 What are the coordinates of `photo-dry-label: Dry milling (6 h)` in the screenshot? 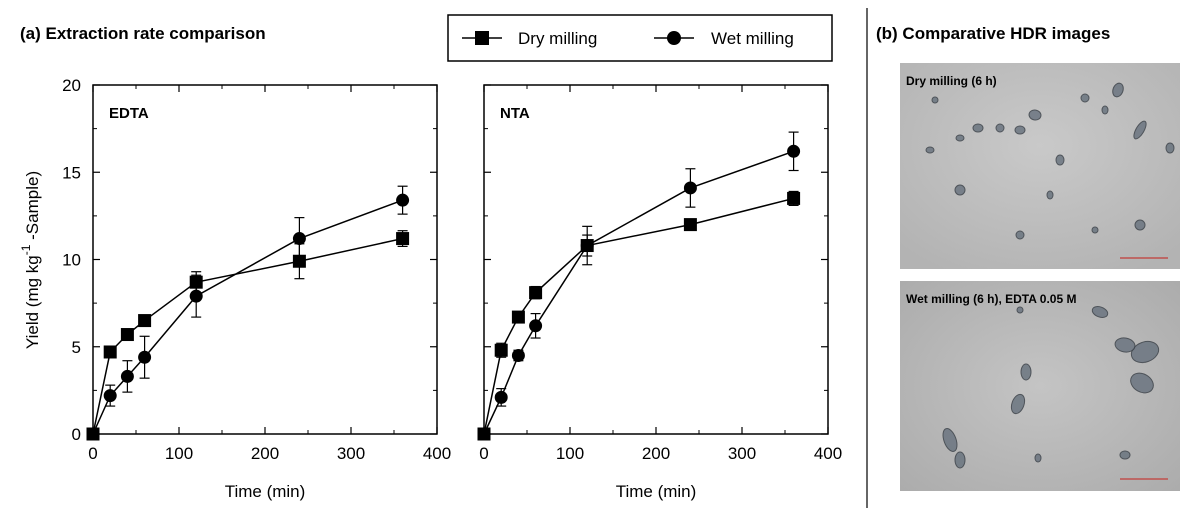 It's located at (951, 81).